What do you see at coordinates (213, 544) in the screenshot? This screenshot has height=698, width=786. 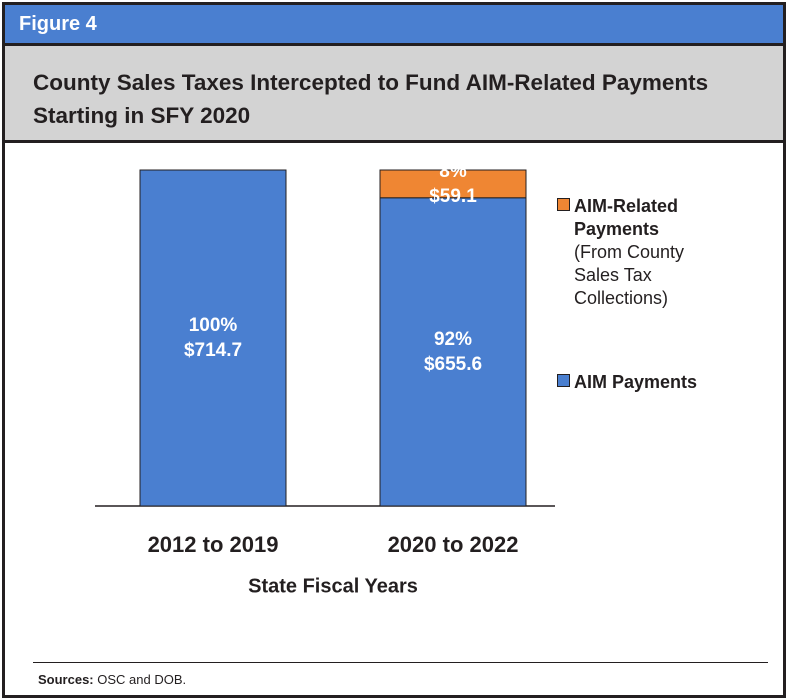 I see `x-tick-label: 2012 to 2019` at bounding box center [213, 544].